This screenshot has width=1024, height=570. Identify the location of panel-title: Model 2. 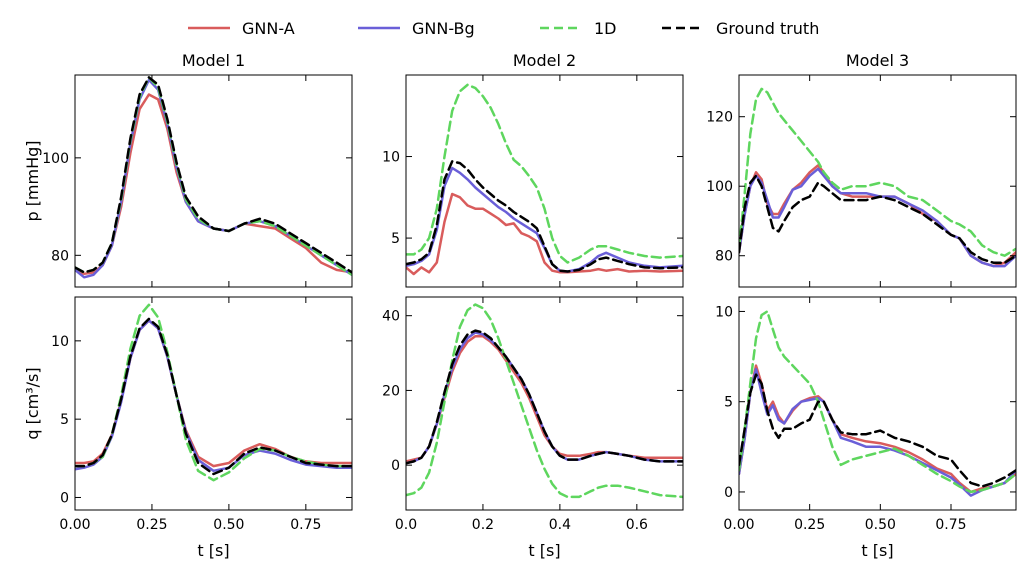
(544, 60).